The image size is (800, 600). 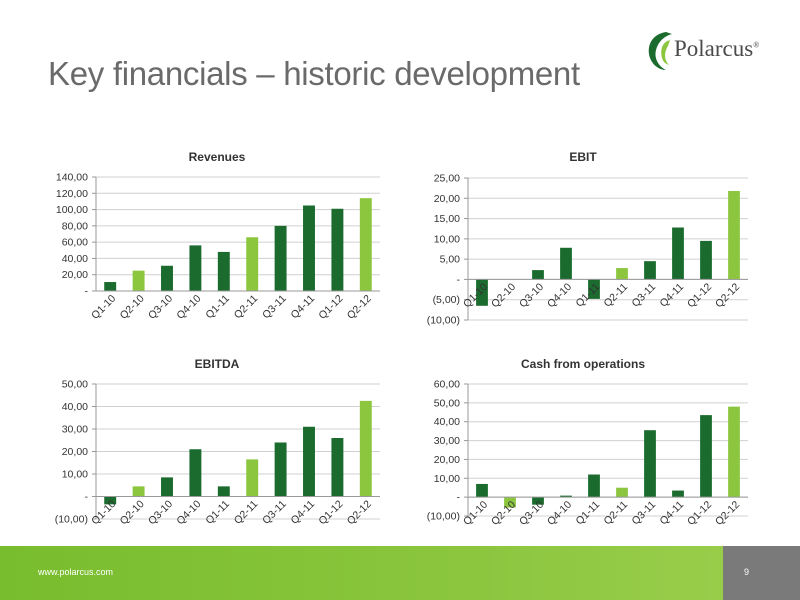 I want to click on y-tick-label: 100,00, so click(x=72, y=210).